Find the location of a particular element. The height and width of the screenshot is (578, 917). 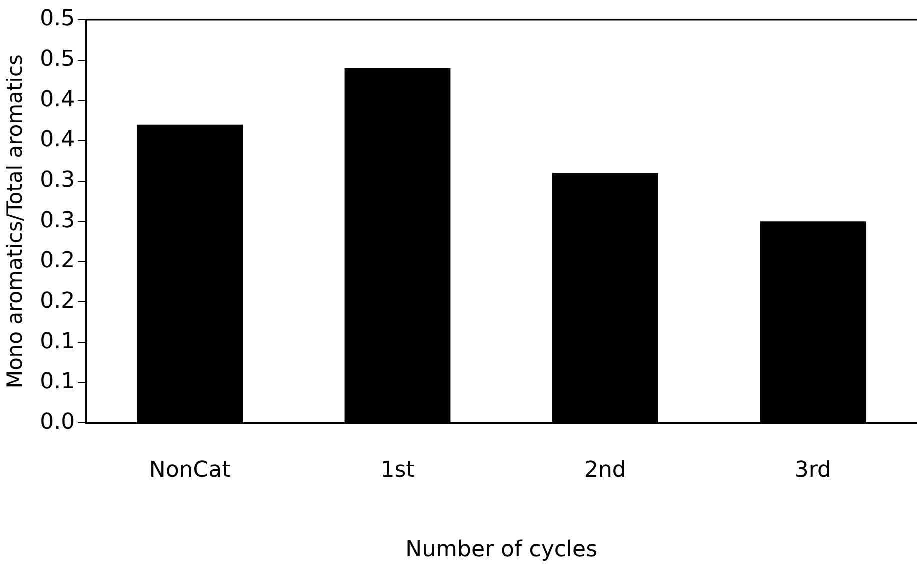

x-axis-title: Number of cycles is located at coordinates (502, 550).